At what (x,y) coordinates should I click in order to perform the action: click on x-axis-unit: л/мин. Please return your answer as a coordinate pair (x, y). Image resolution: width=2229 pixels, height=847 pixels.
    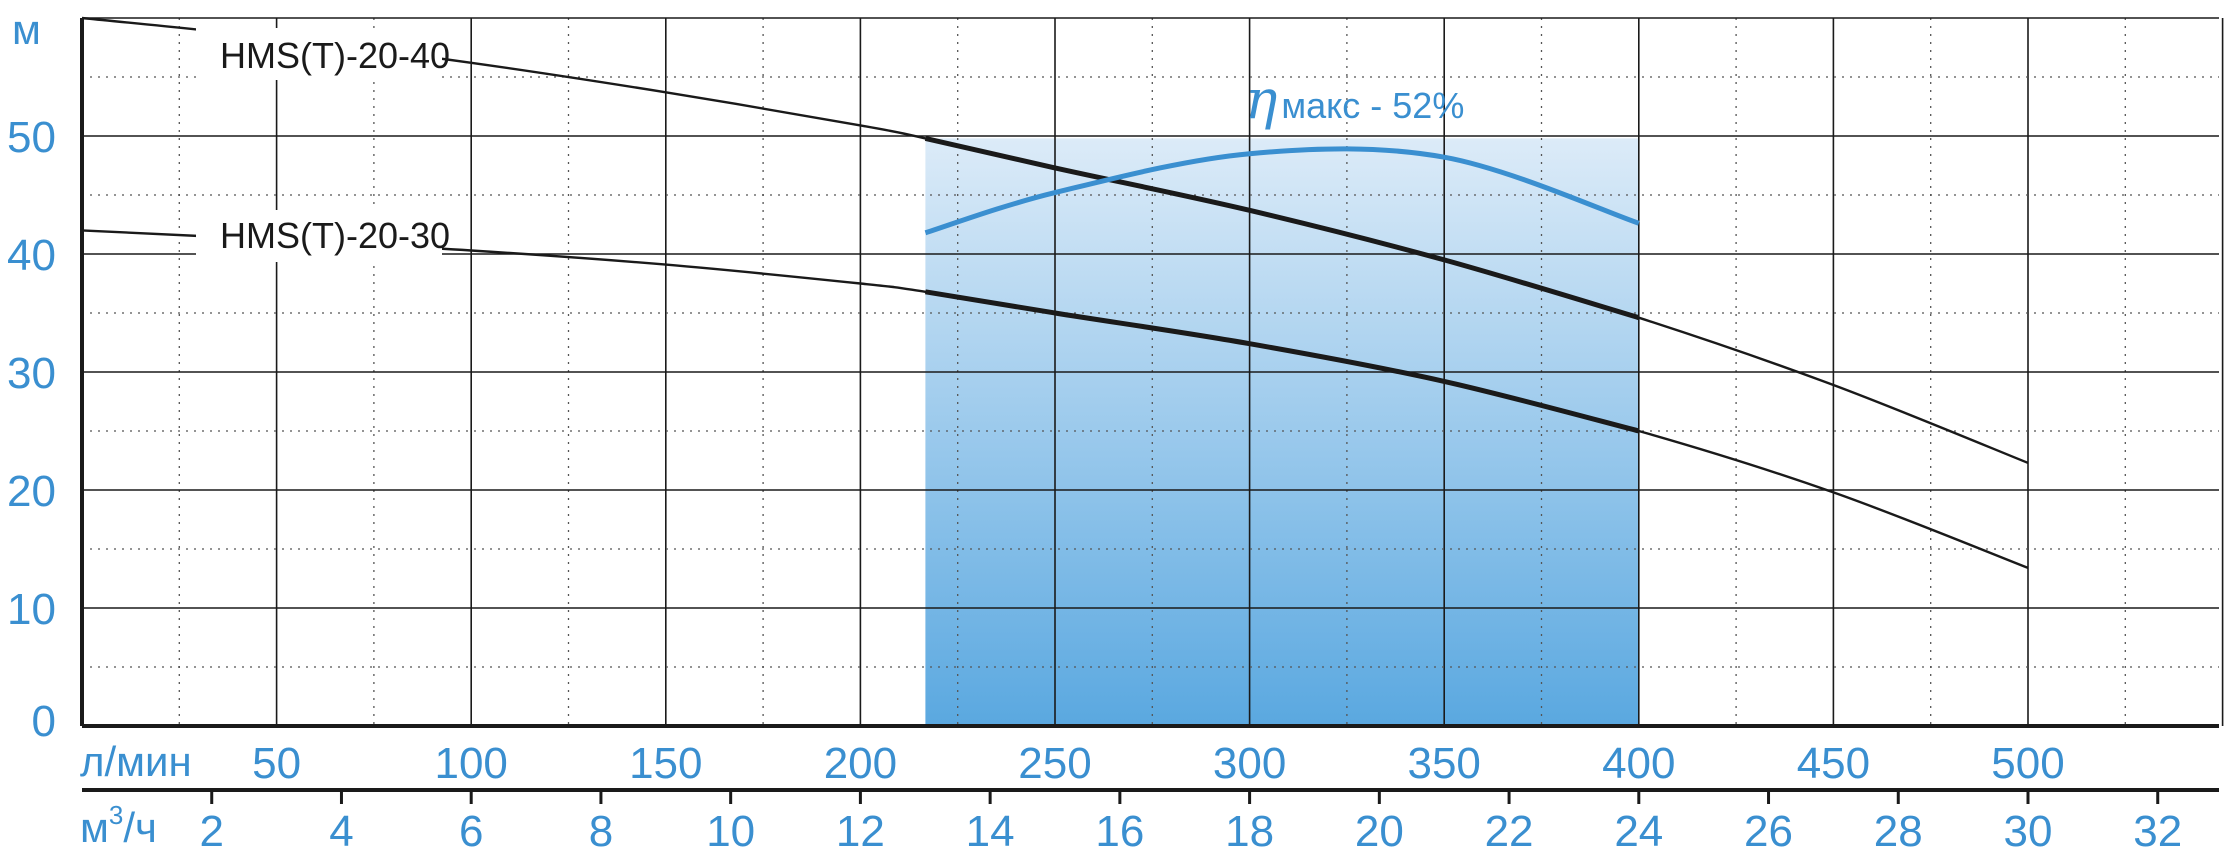
    Looking at the image, I should click on (136, 761).